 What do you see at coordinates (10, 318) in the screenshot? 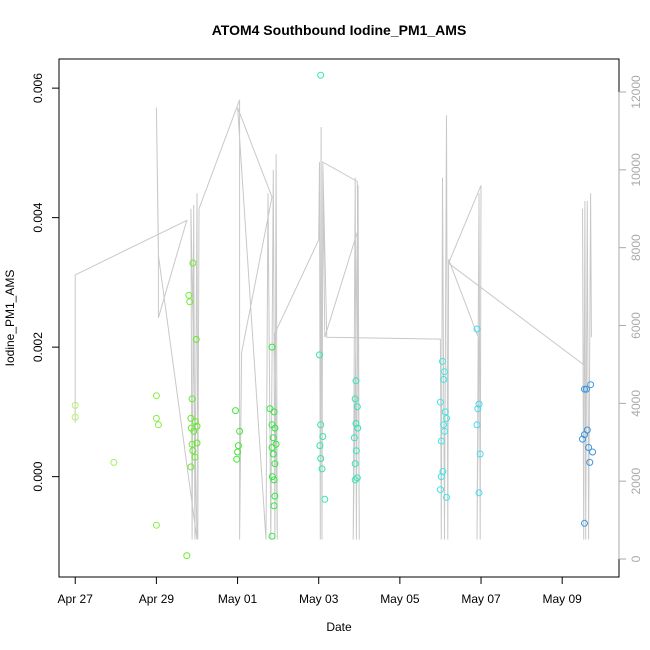
I see `y-axis-label: Iodine_PM1_AMS` at bounding box center [10, 318].